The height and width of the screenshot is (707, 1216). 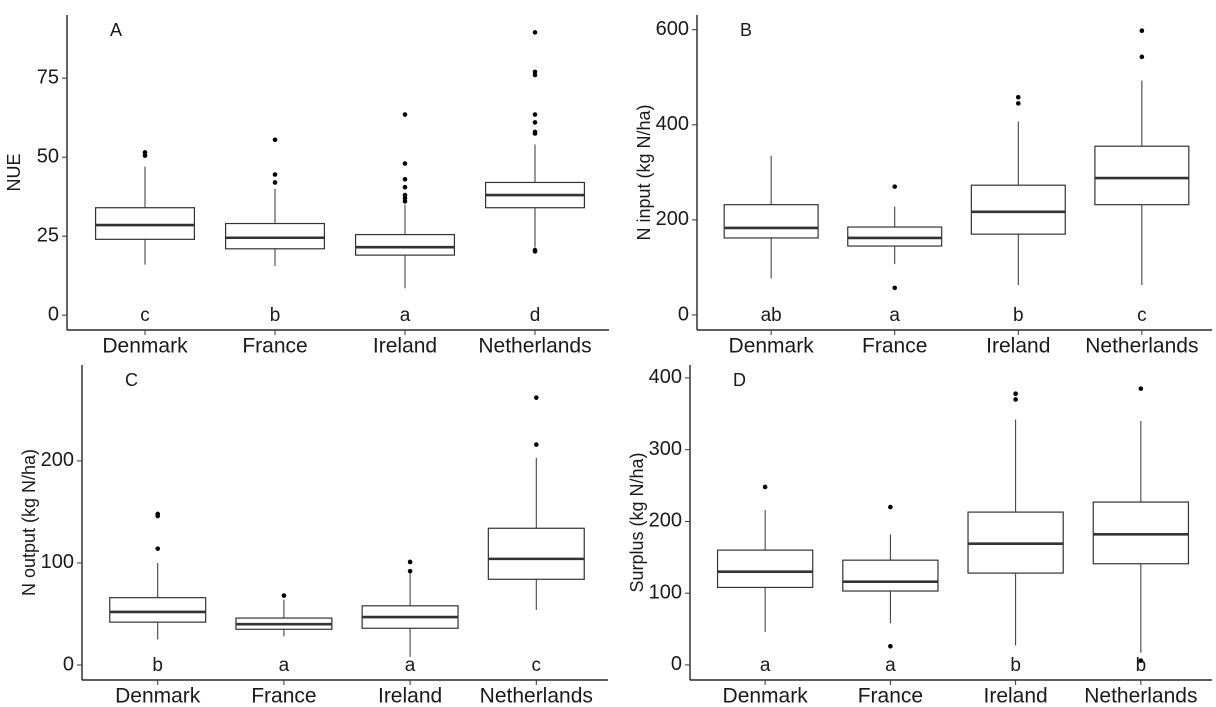 I want to click on panel-label: B, so click(x=746, y=30).